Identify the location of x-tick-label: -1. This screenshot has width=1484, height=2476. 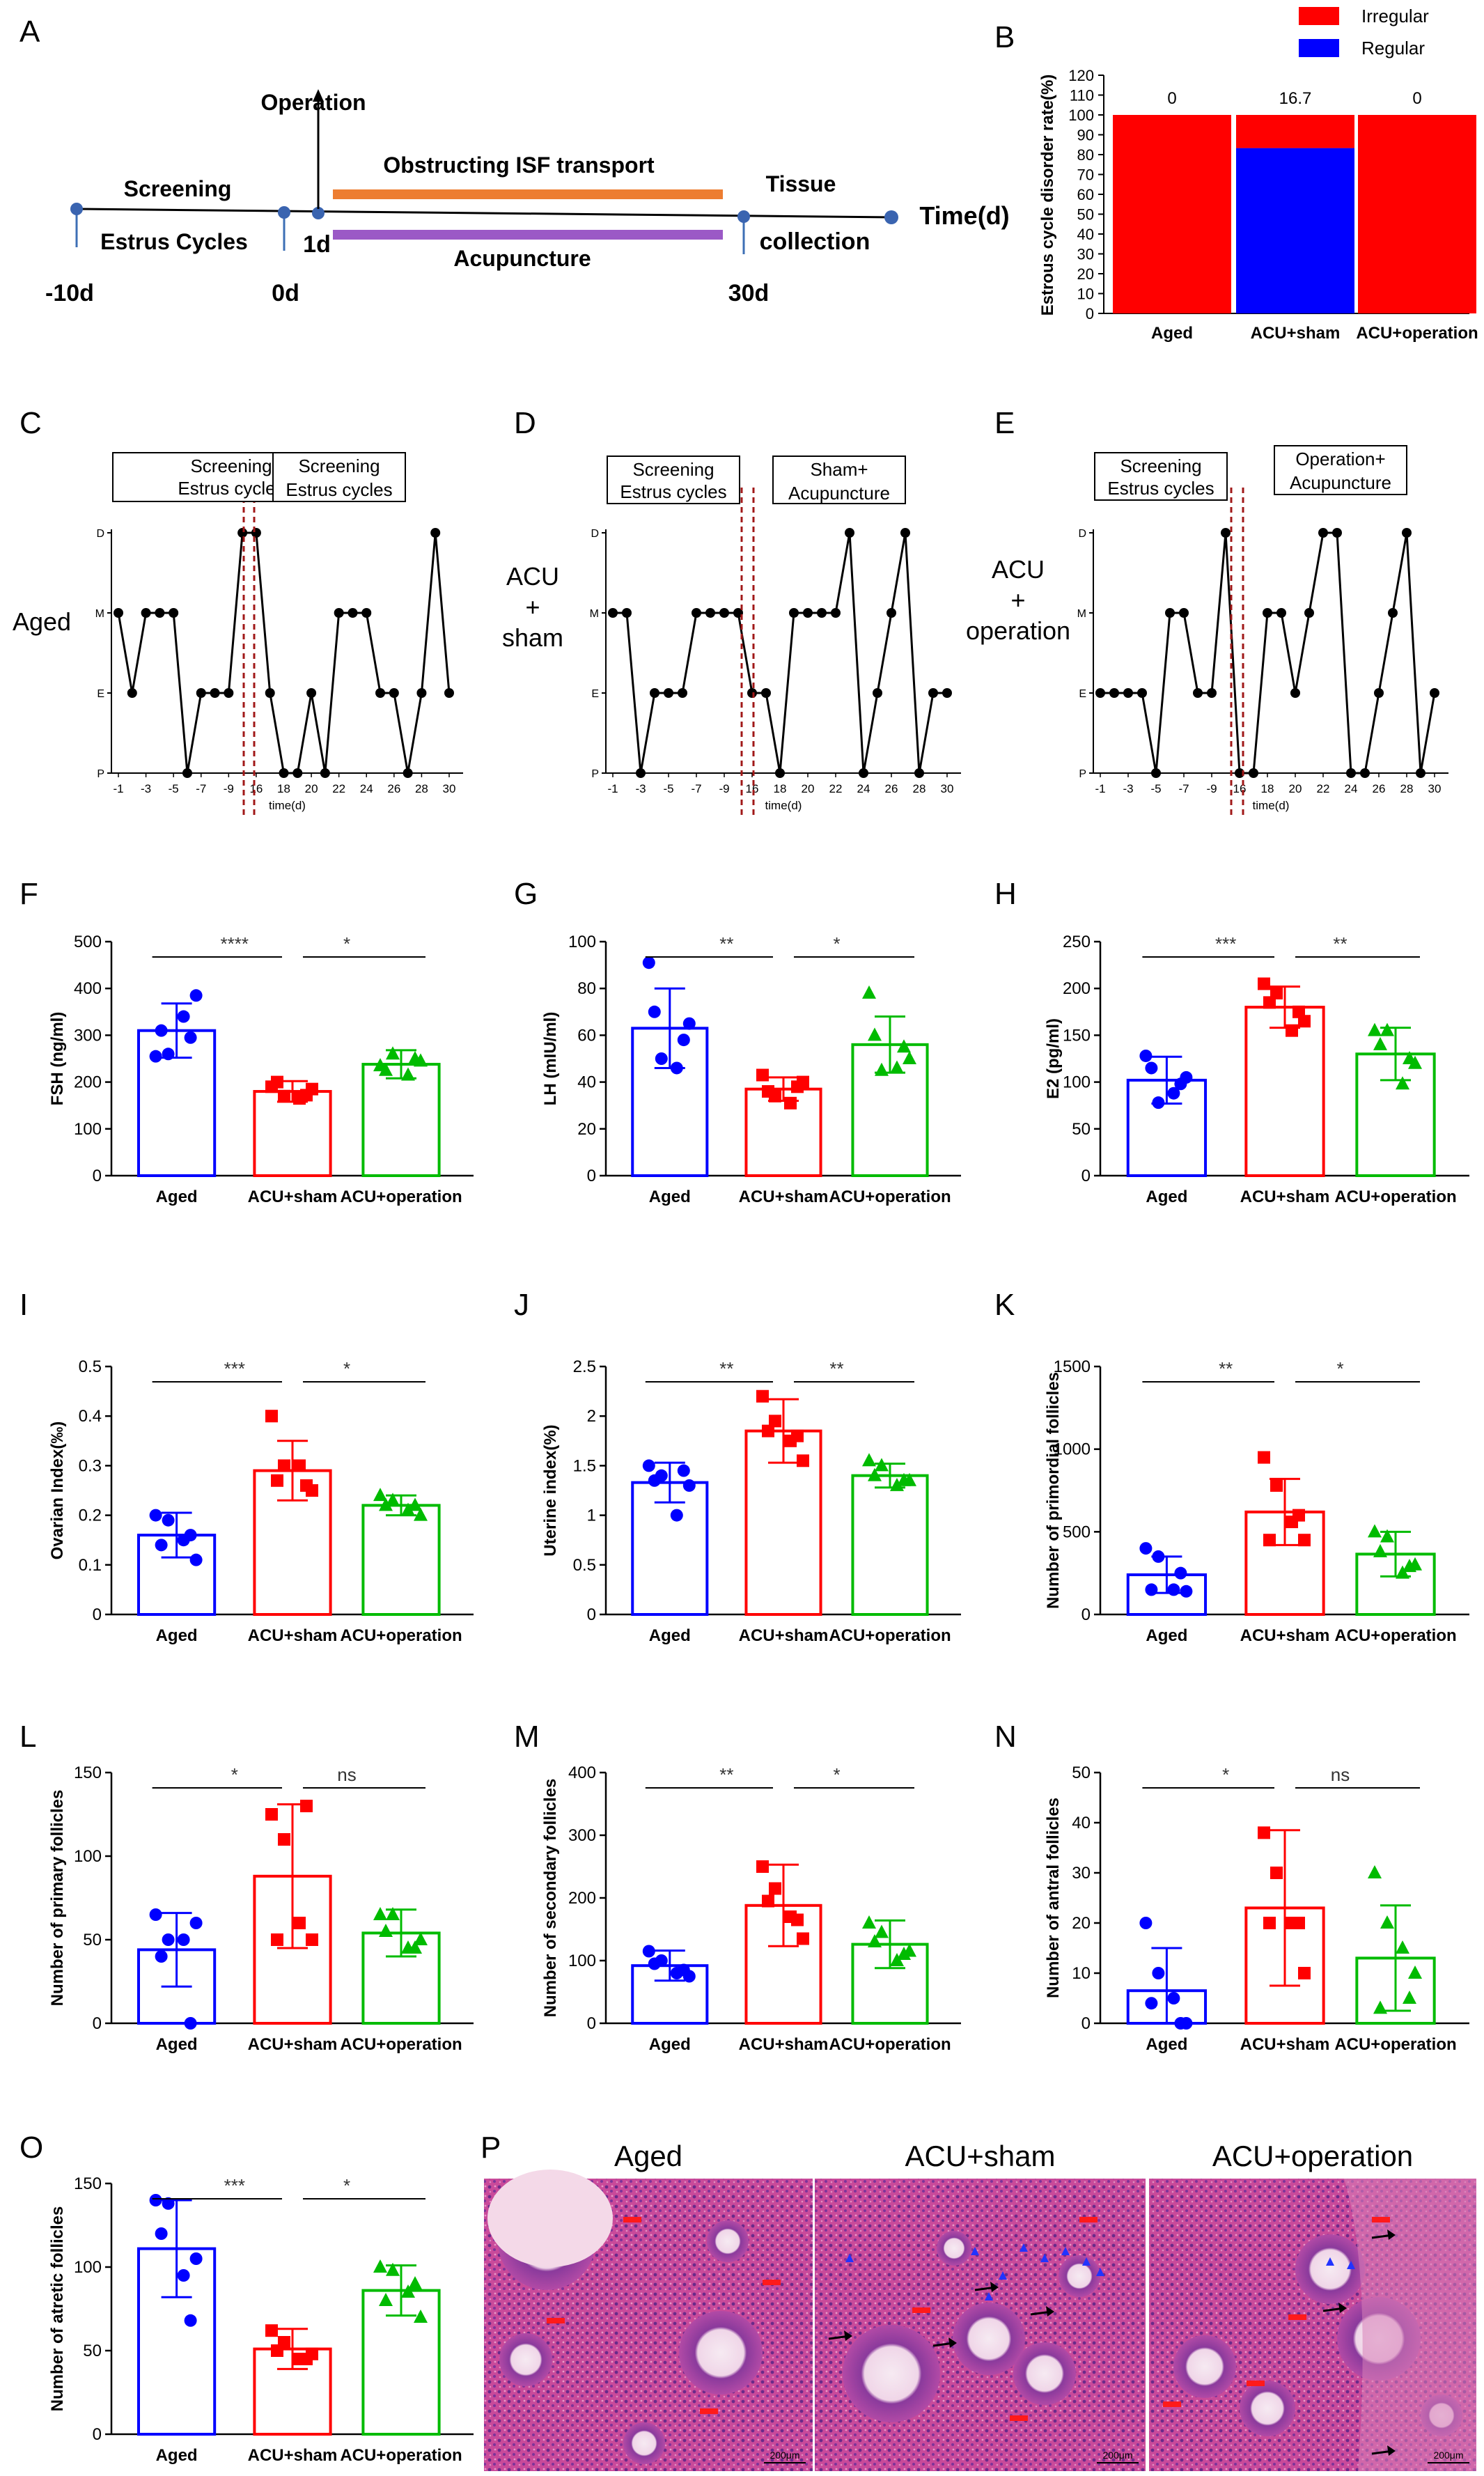
(612, 788).